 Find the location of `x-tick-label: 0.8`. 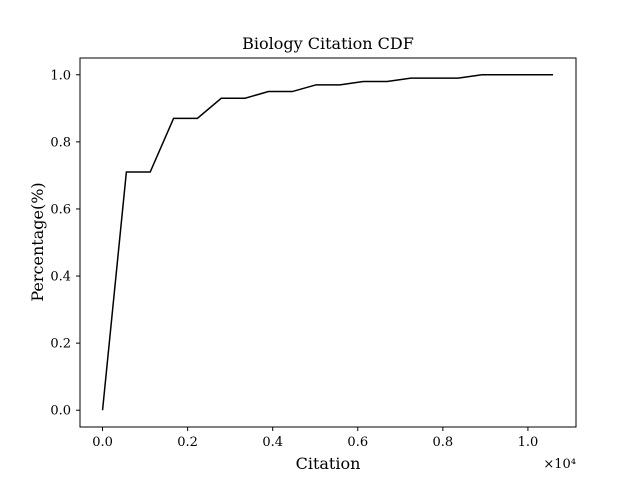

x-tick-label: 0.8 is located at coordinates (443, 442).